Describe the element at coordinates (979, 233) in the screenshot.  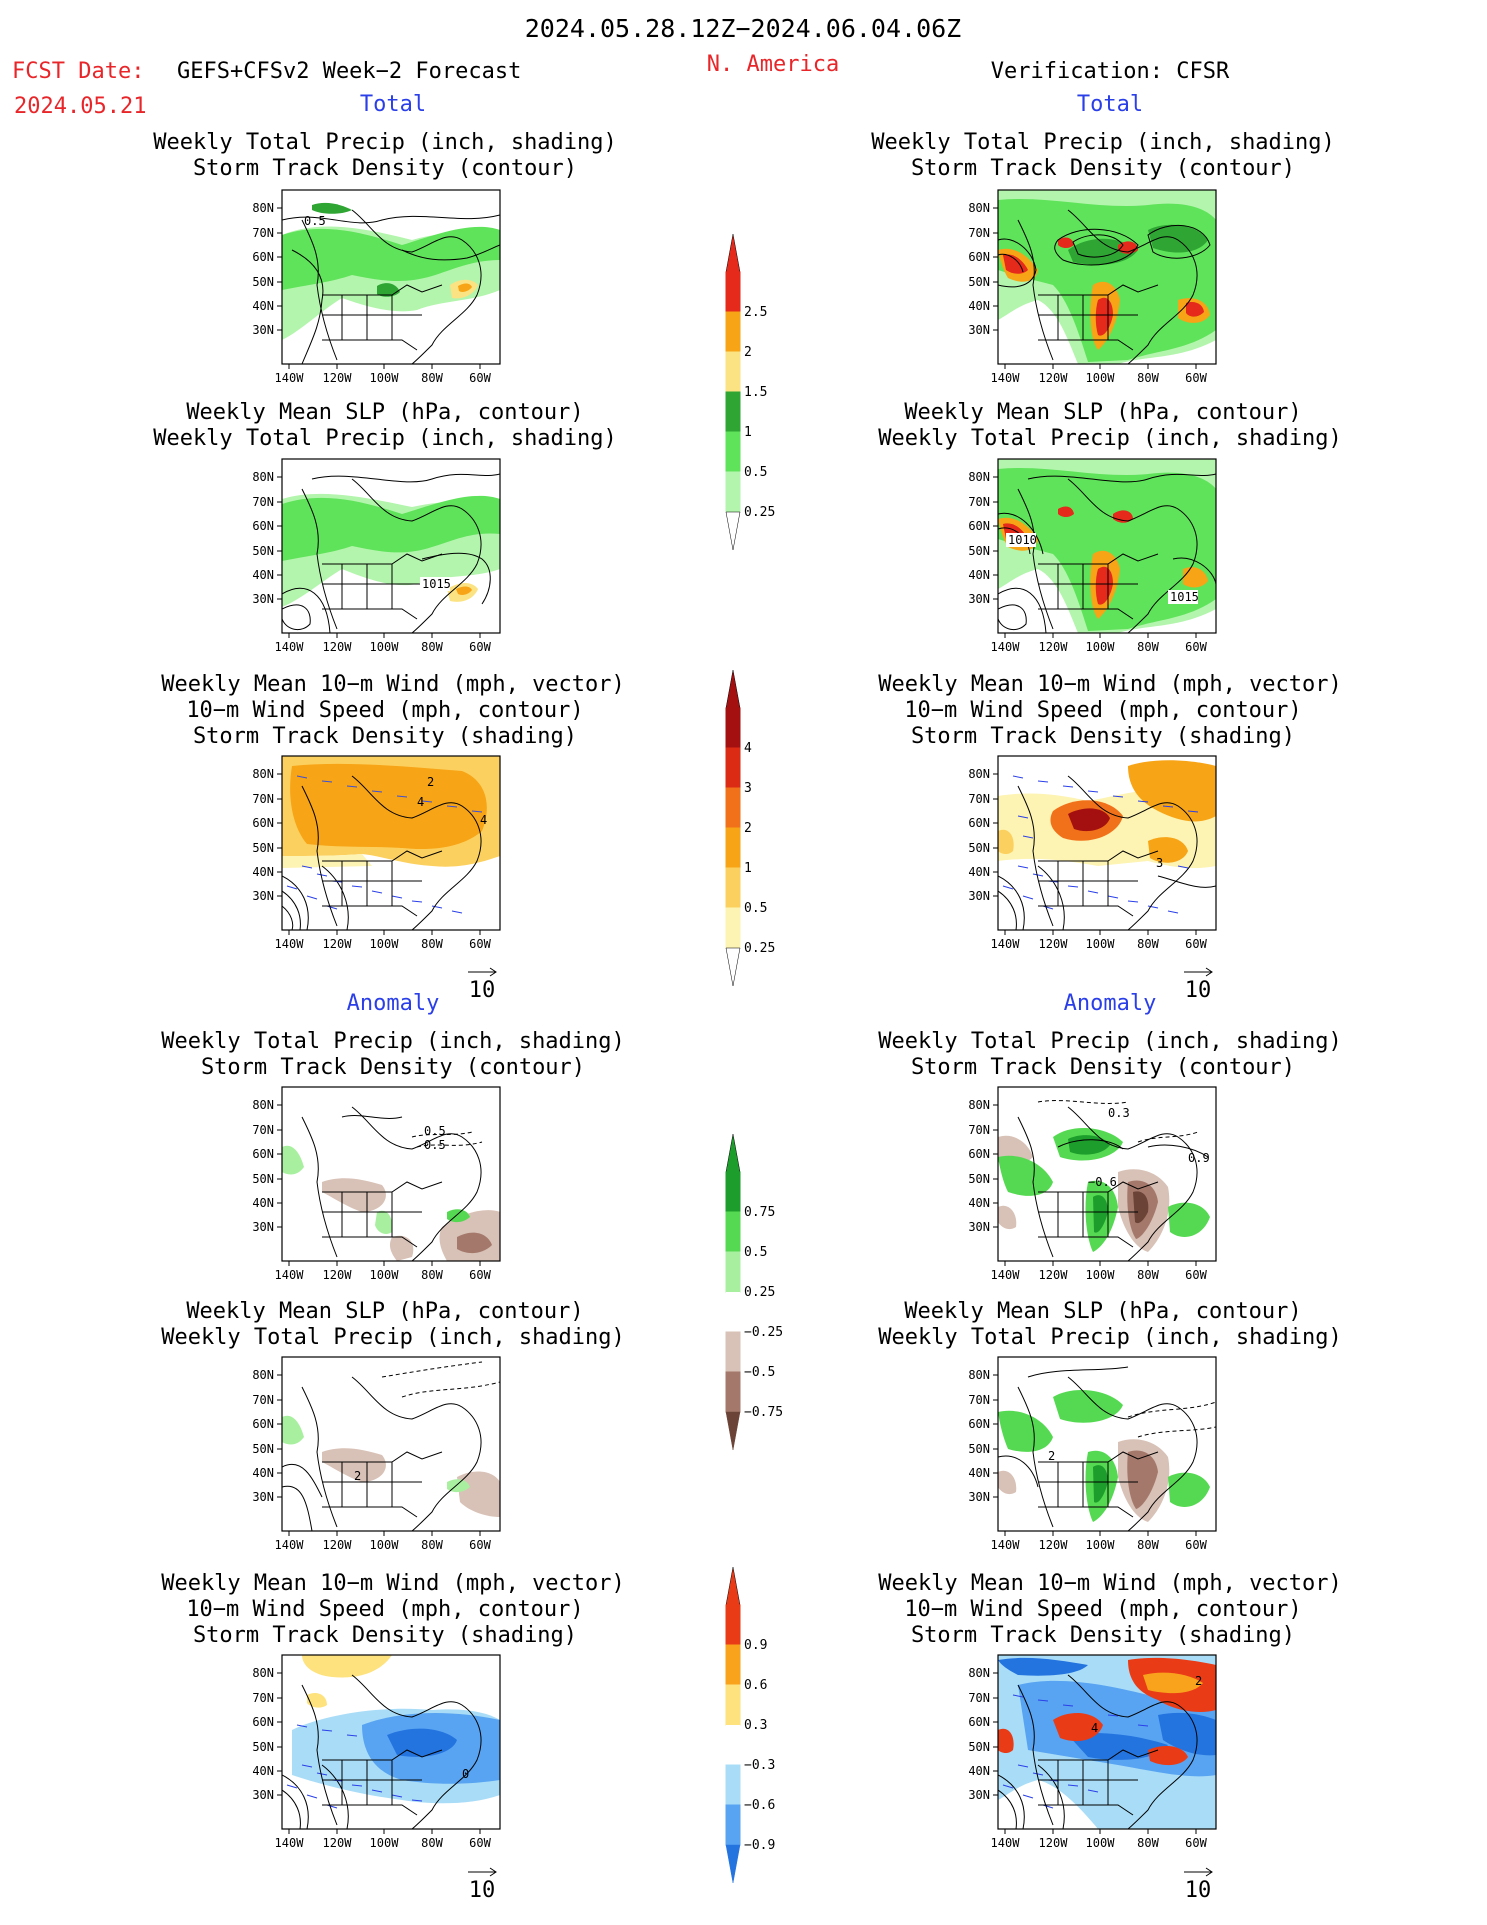
I see `lat-tick-label: 70N` at that location.